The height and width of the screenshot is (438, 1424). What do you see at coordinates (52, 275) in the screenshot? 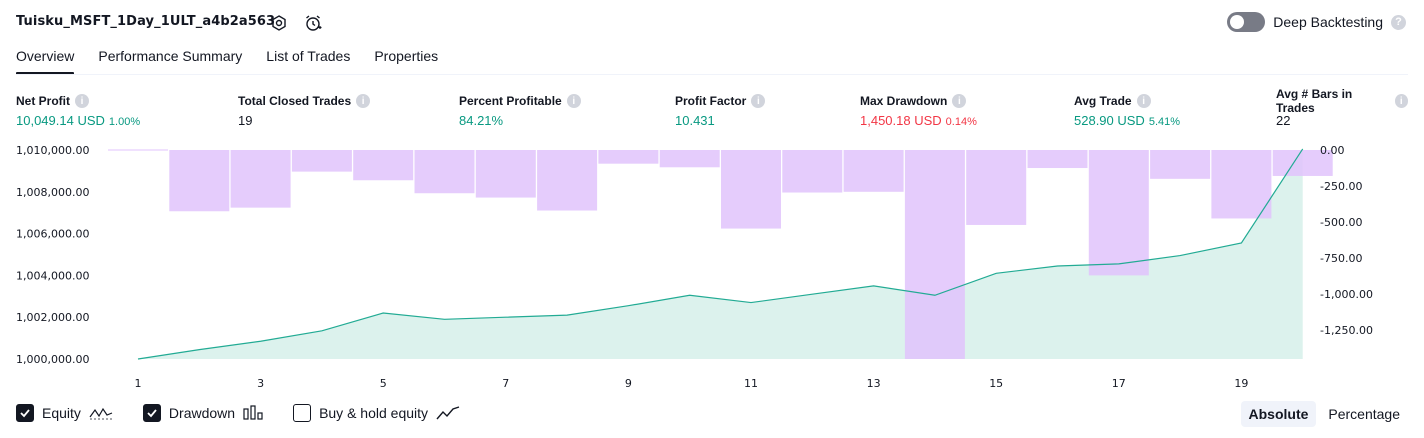
I see `left-axis-tick: 1,004,000.00` at bounding box center [52, 275].